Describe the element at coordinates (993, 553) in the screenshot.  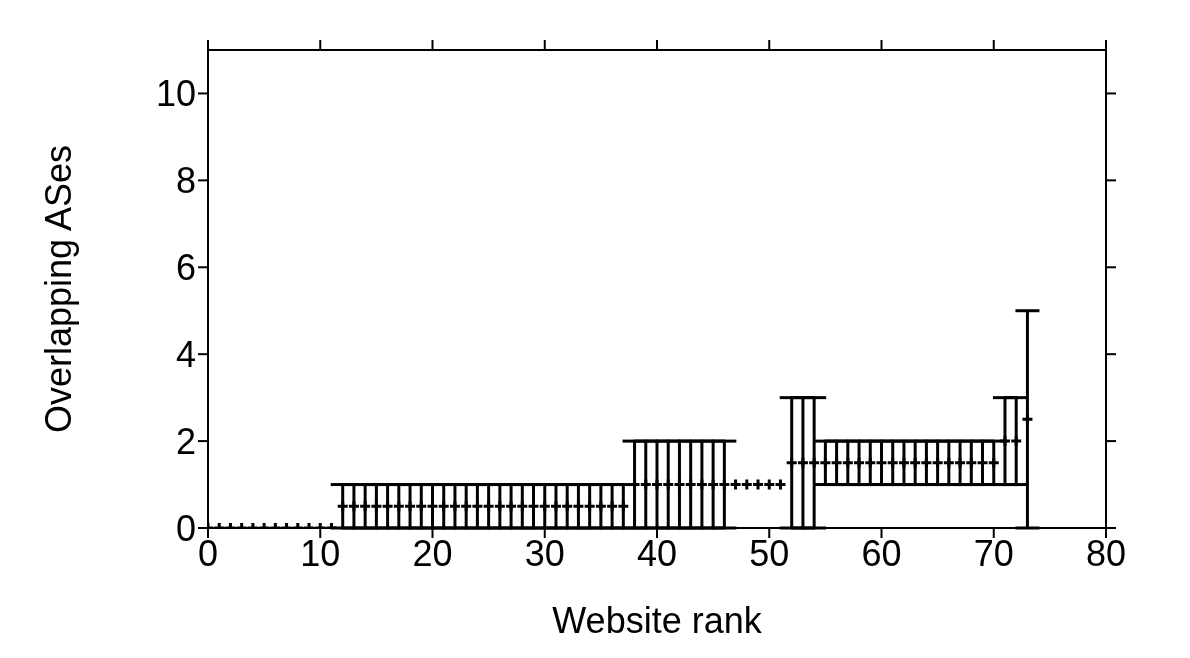
I see `x-tick-label: 70` at that location.